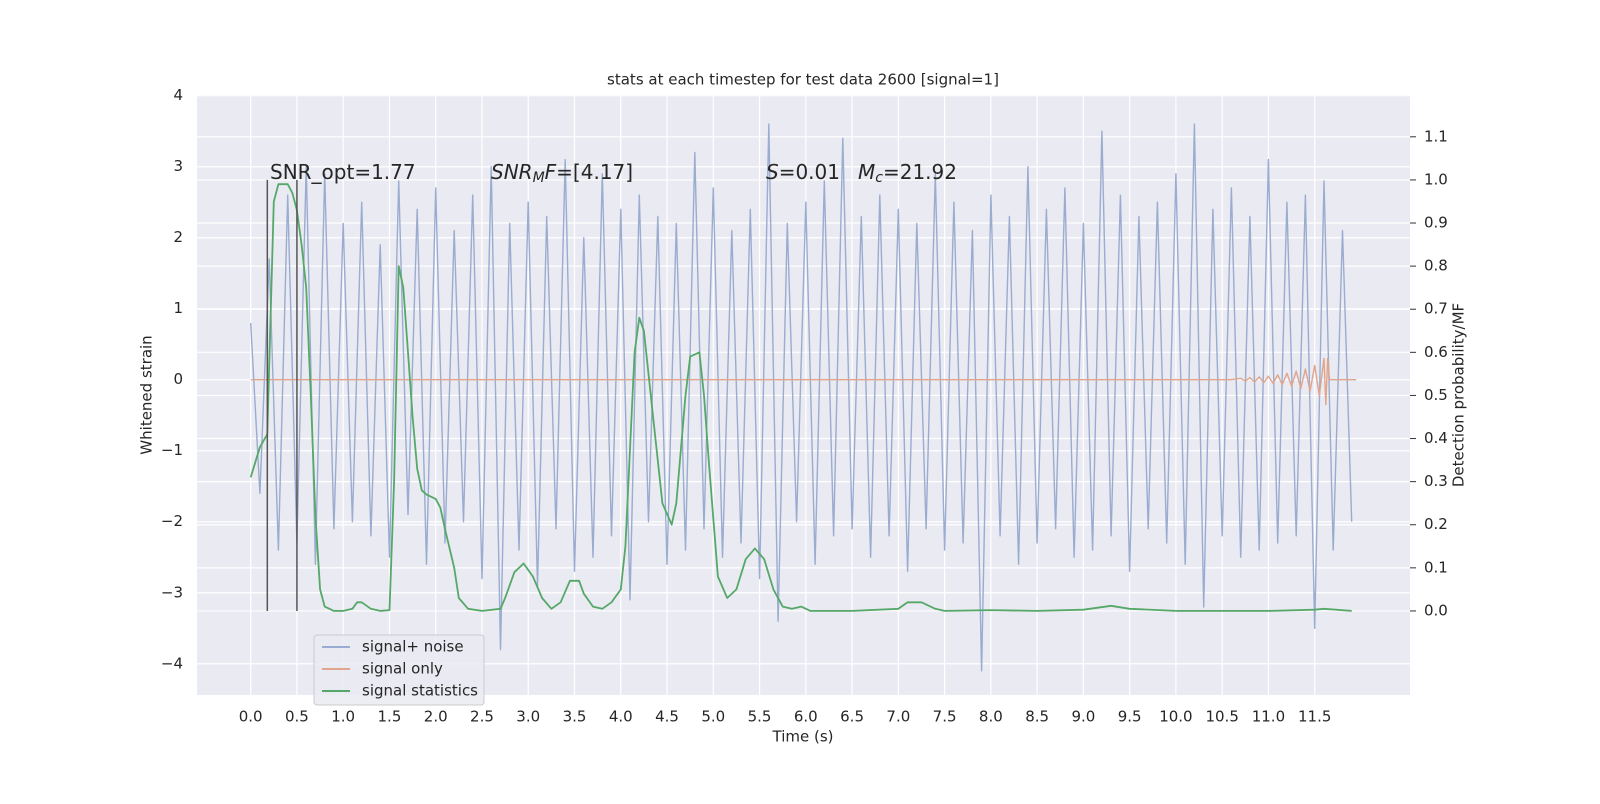 Image resolution: width=1600 pixels, height=804 pixels. Describe the element at coordinates (879, 178) in the screenshot. I see `annotation-part: c` at that location.